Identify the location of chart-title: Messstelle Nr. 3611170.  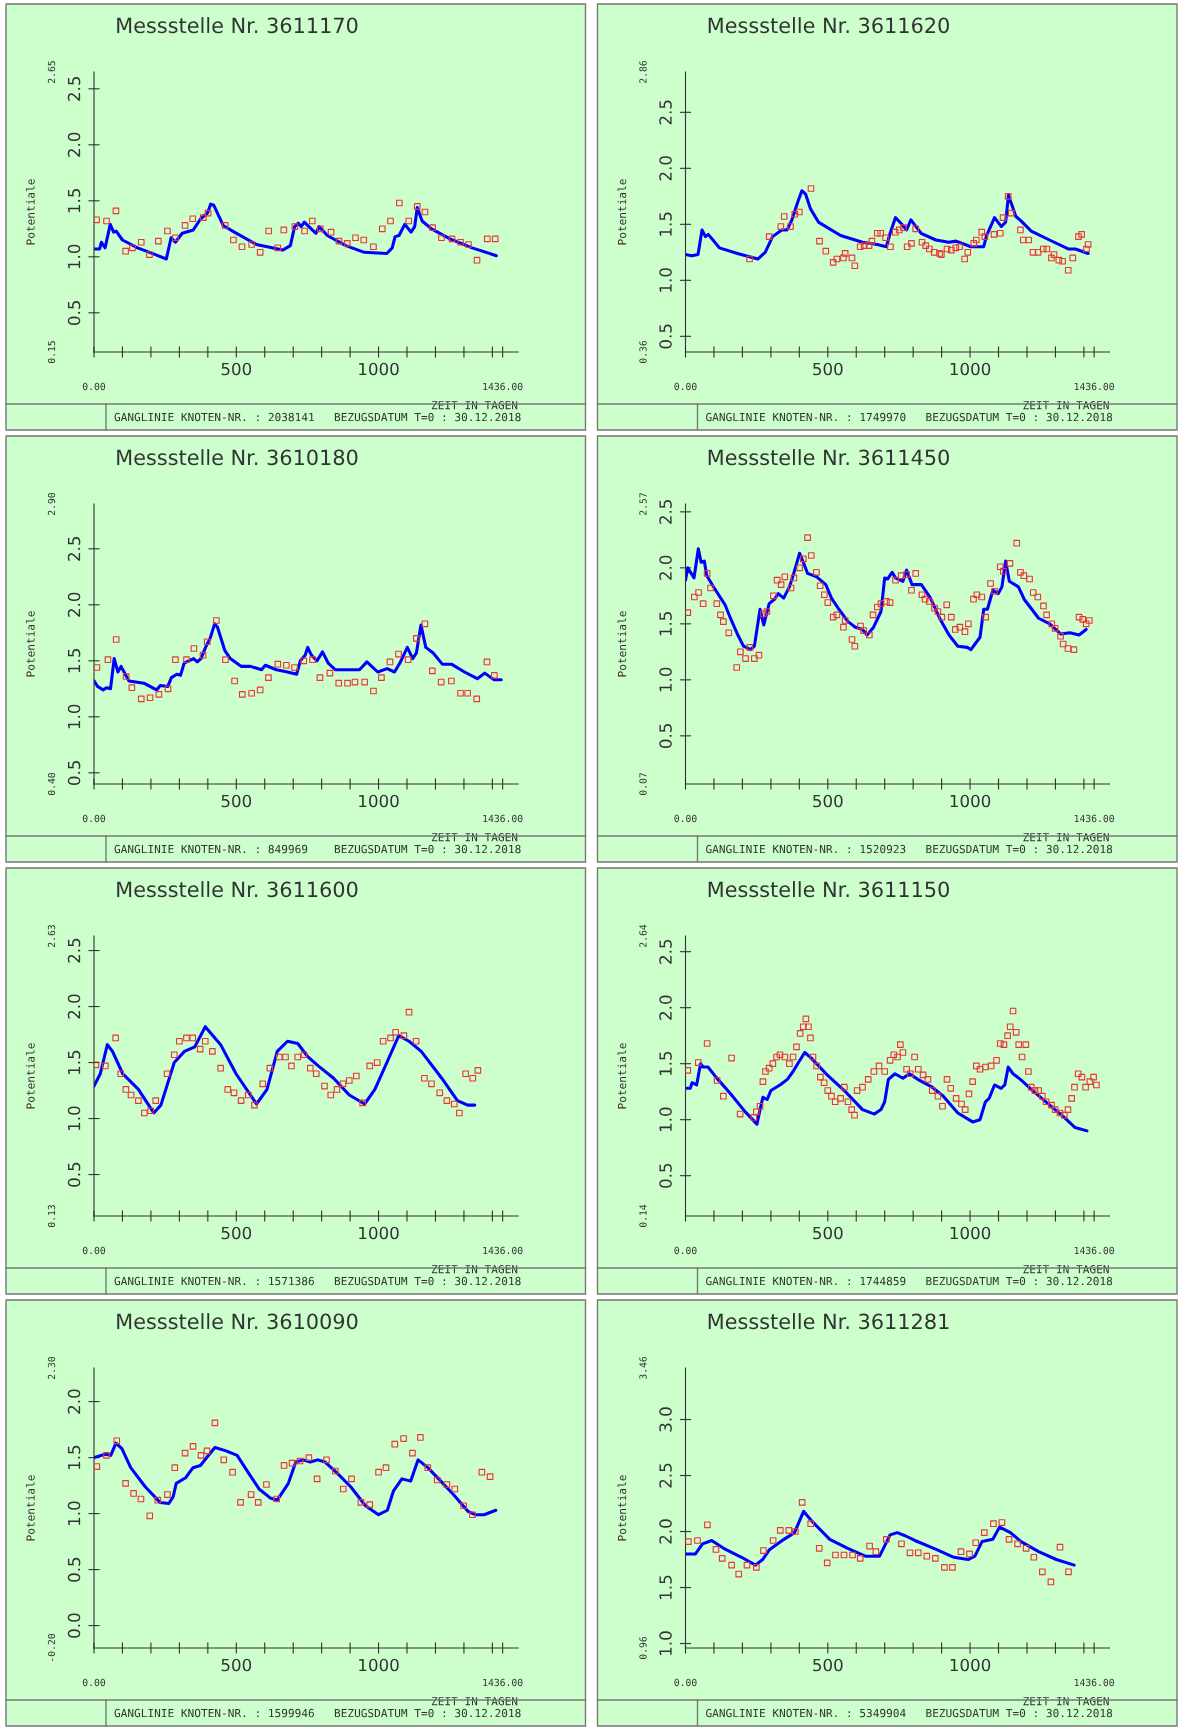
(237, 25).